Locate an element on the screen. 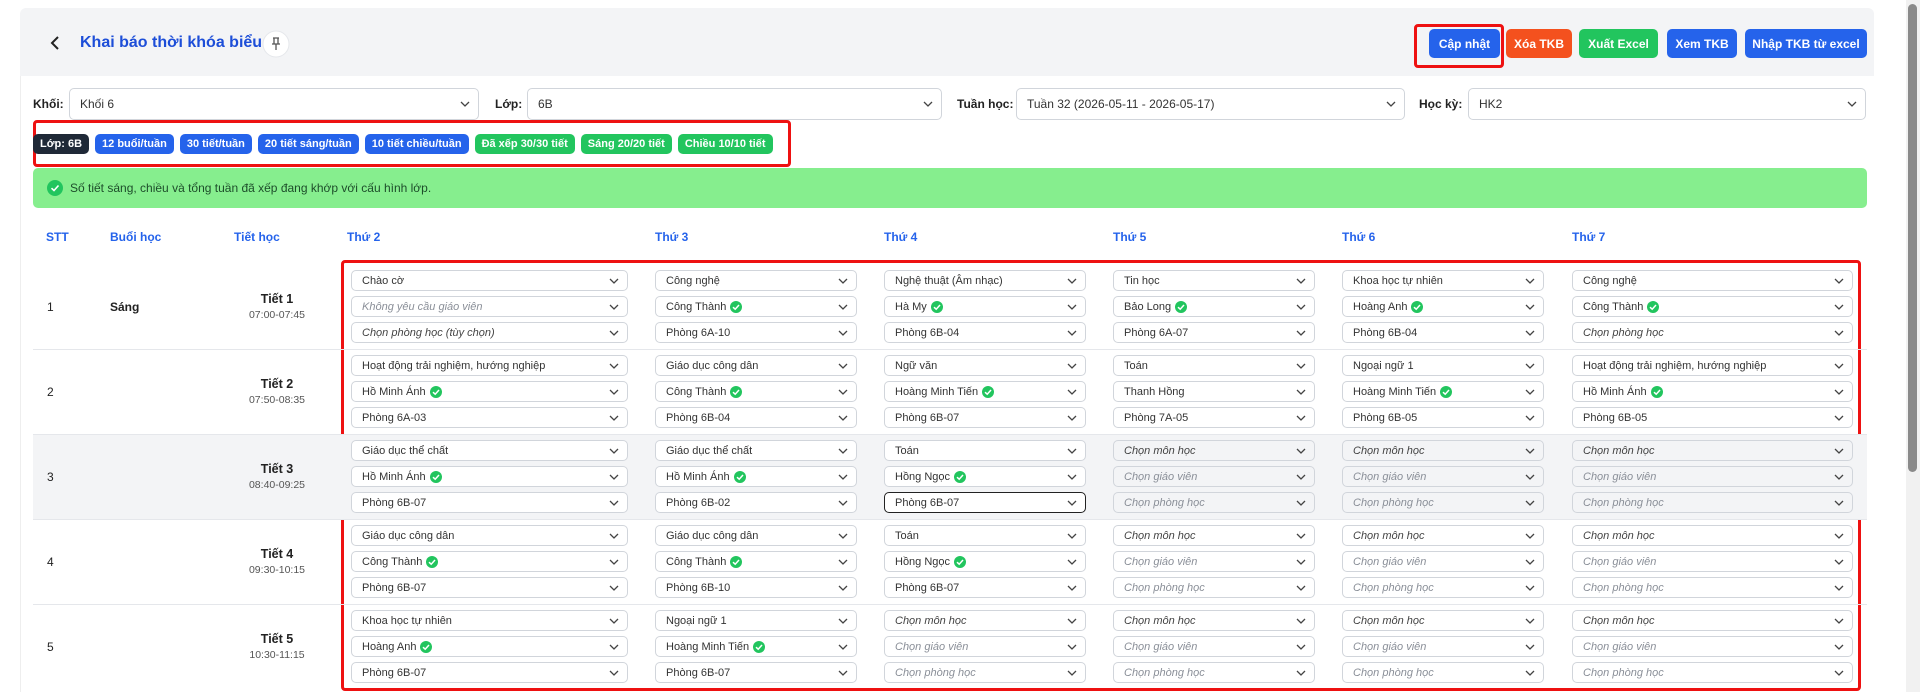 The height and width of the screenshot is (692, 1920). action-button: Nhập TKB từ excel is located at coordinates (1806, 43).